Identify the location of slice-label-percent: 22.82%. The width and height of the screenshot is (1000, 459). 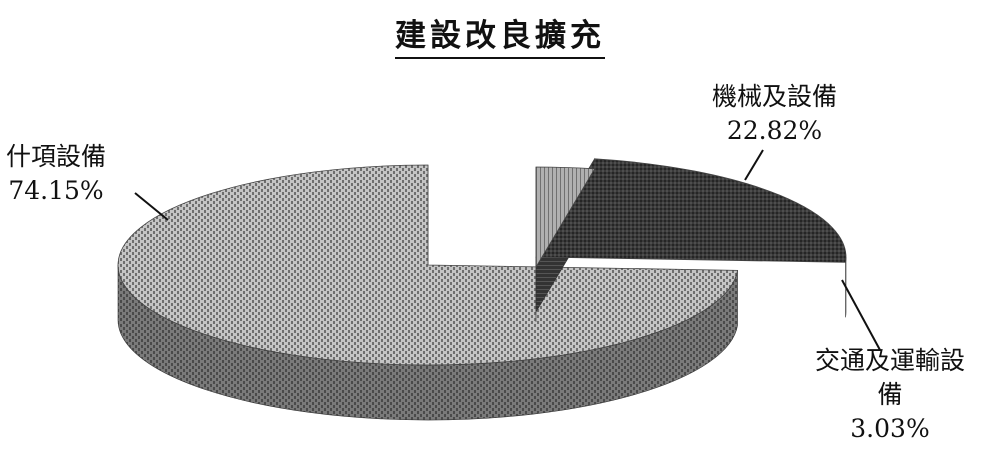
(774, 130).